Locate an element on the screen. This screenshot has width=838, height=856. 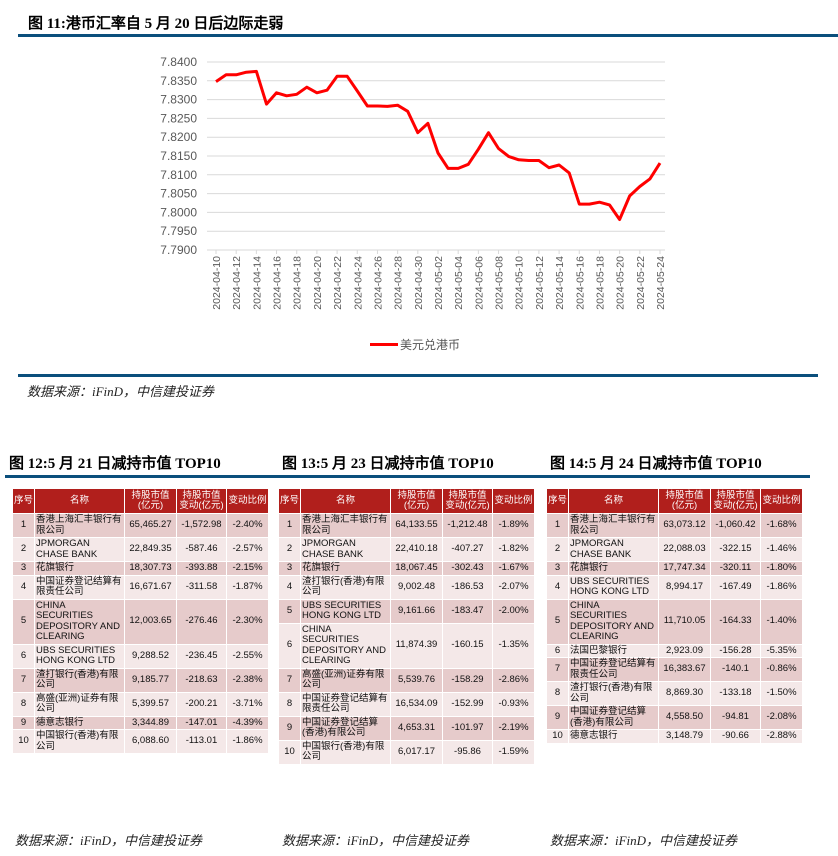
rank-cell: 7 is located at coordinates (557, 669).